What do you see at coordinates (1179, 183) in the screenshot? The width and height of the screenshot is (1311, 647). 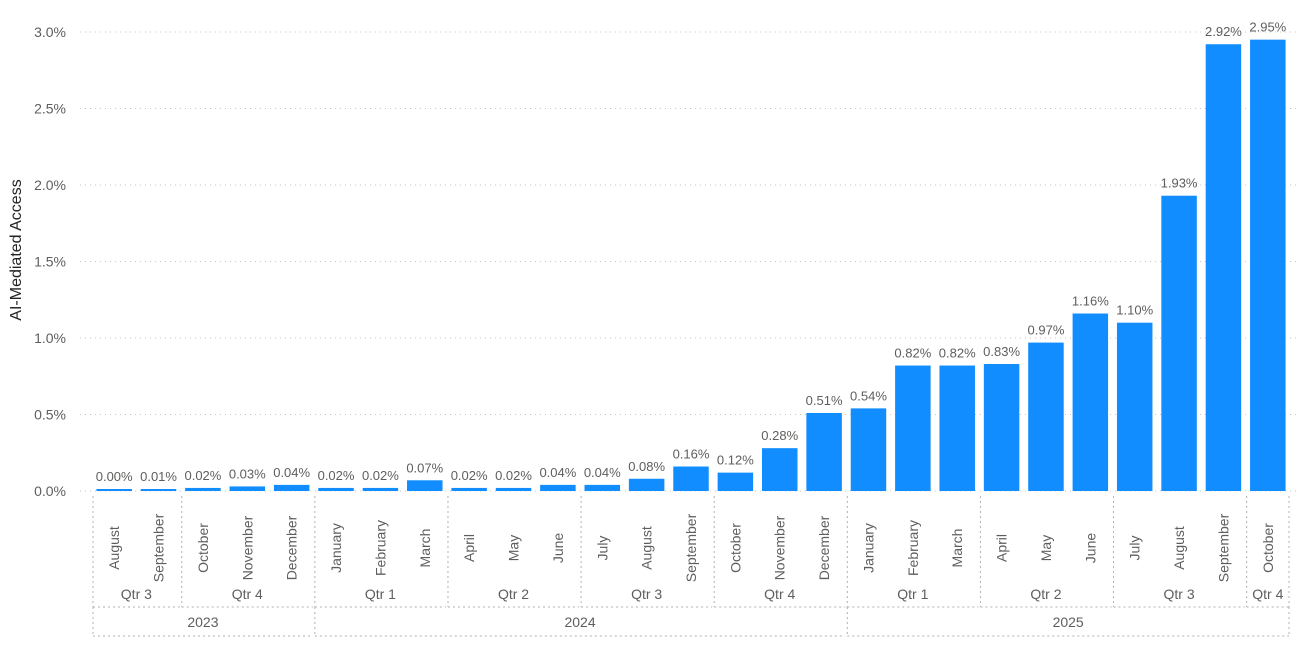 I see `data-label: 1.93%` at bounding box center [1179, 183].